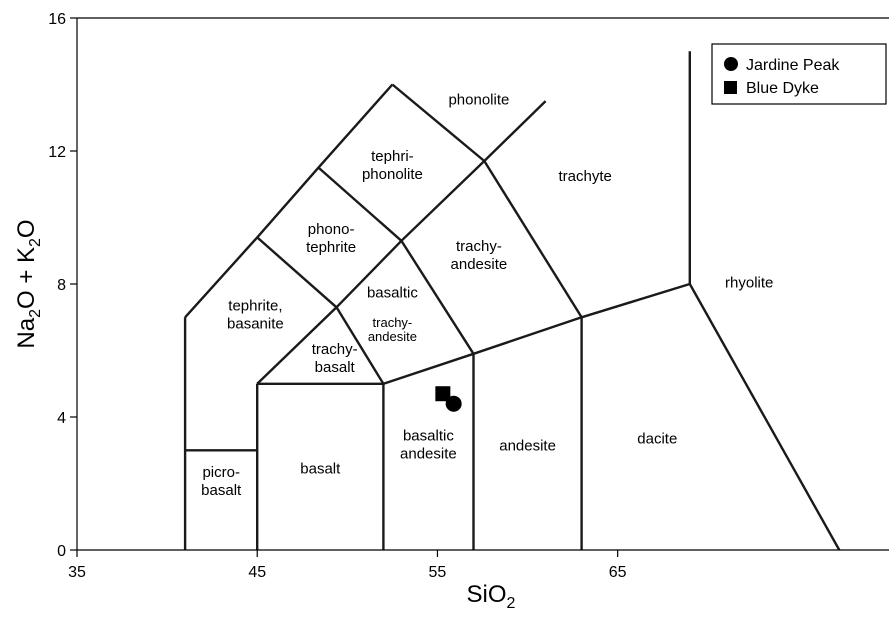  I want to click on field-label-8: trachy-andesite, so click(392, 329).